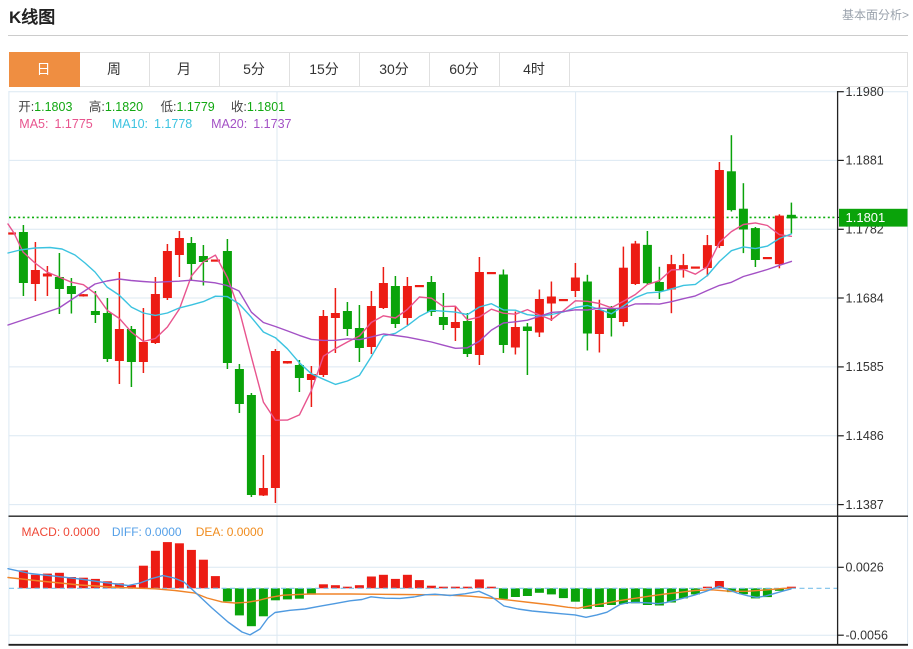 This screenshot has width=913, height=649. Describe the element at coordinates (865, 568) in the screenshot. I see `svg-text: 0.0026` at that location.